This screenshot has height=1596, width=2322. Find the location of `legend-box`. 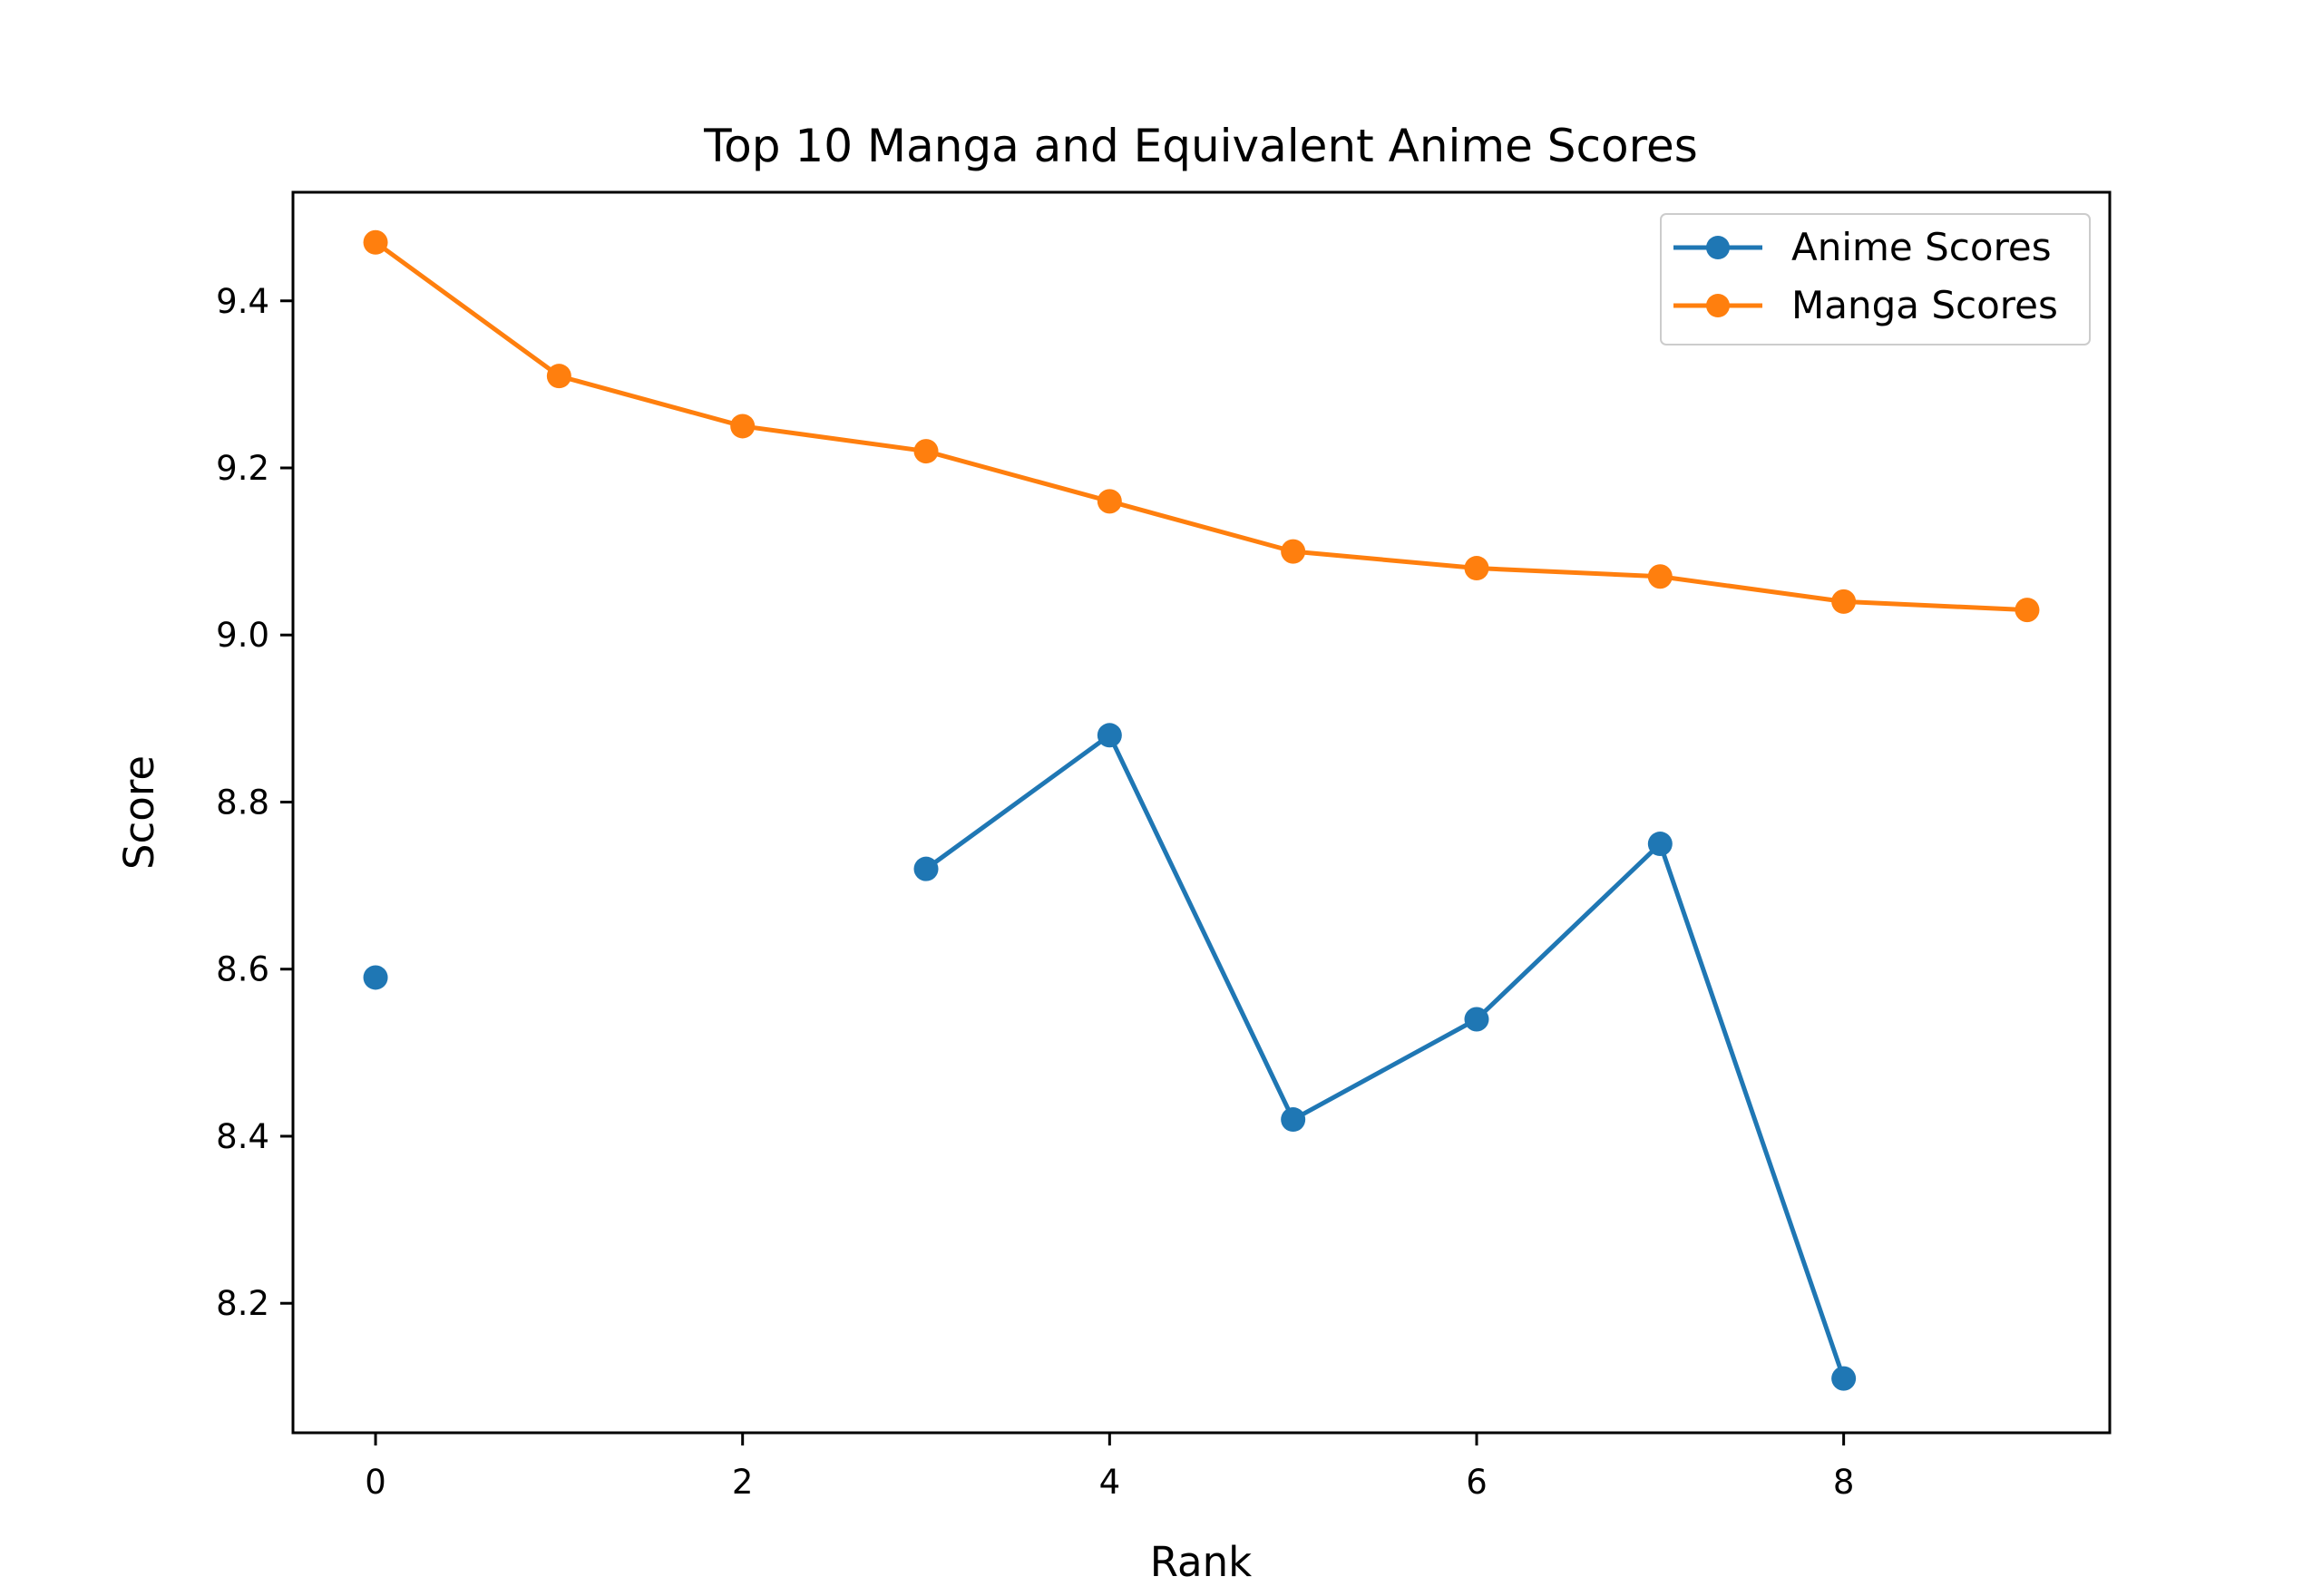

legend-box is located at coordinates (1875, 279).